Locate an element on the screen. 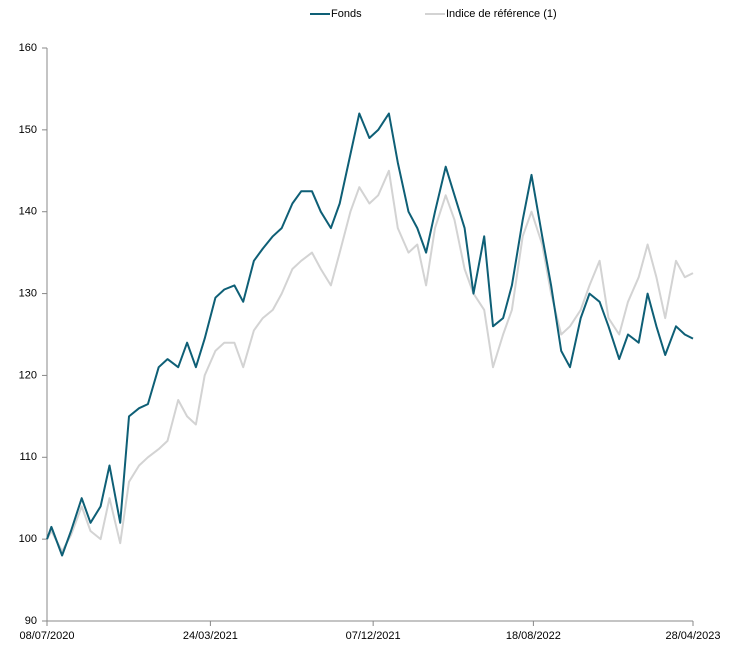 The width and height of the screenshot is (738, 651). legend-label: Indice de référence (1) is located at coordinates (501, 14).